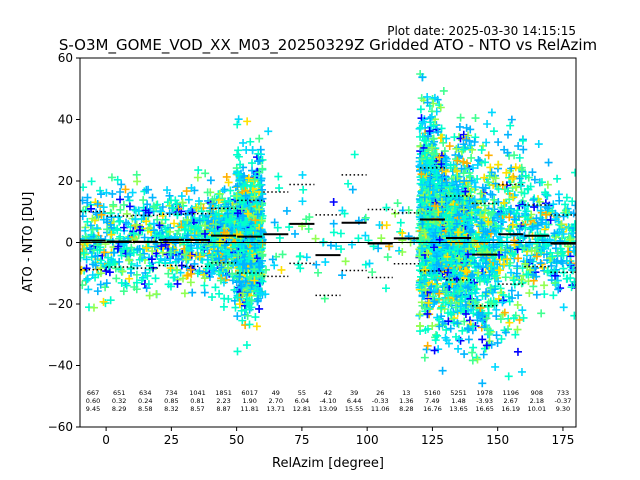 The image size is (640, 480). What do you see at coordinates (354, 409) in the screenshot?
I see `bin-std-label: 15.55` at bounding box center [354, 409].